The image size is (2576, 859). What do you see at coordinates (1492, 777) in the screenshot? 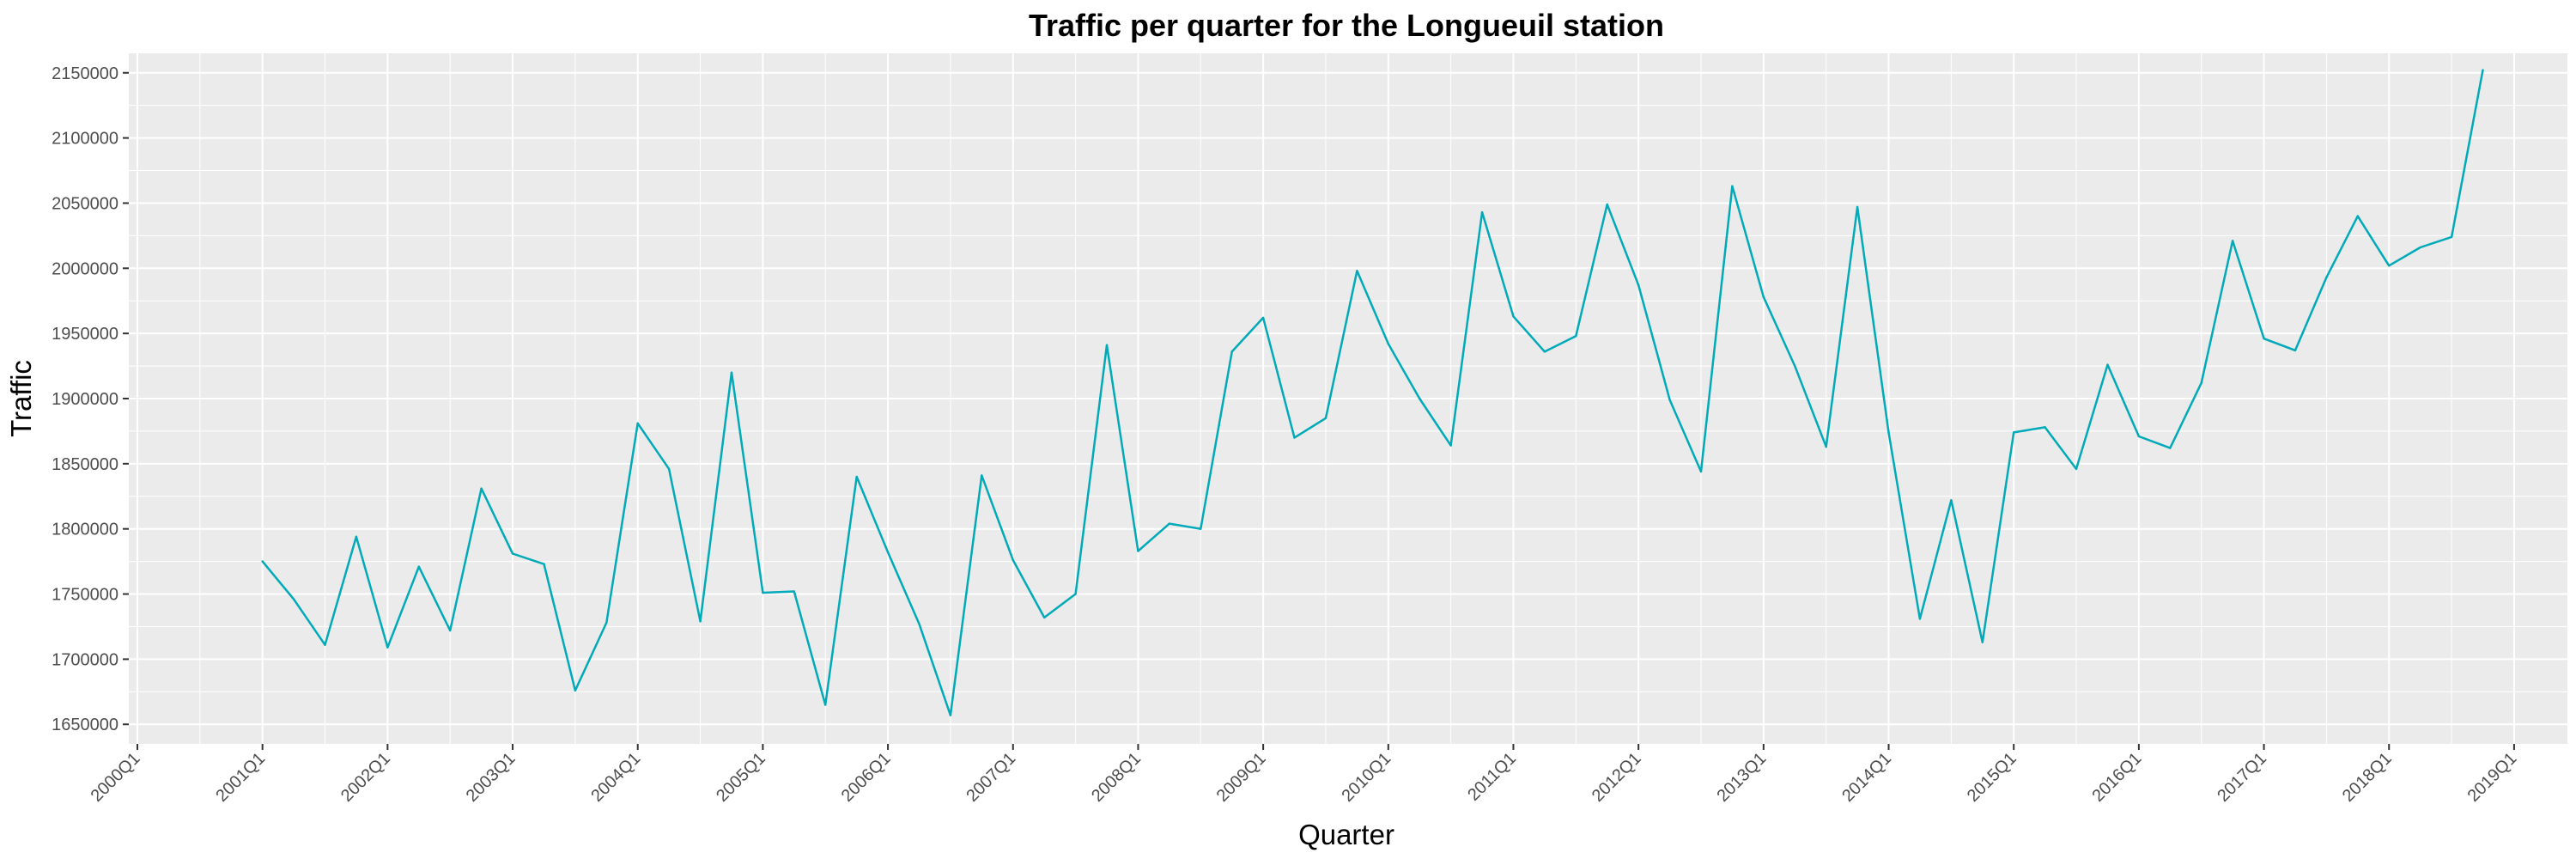
I see `x-tick-label: 2011Q1` at bounding box center [1492, 777].